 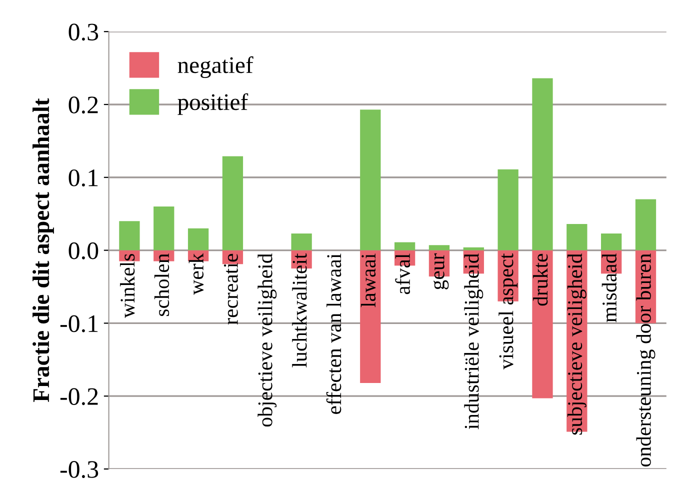 I want to click on y-tick-label: 0.3, so click(x=83, y=32).